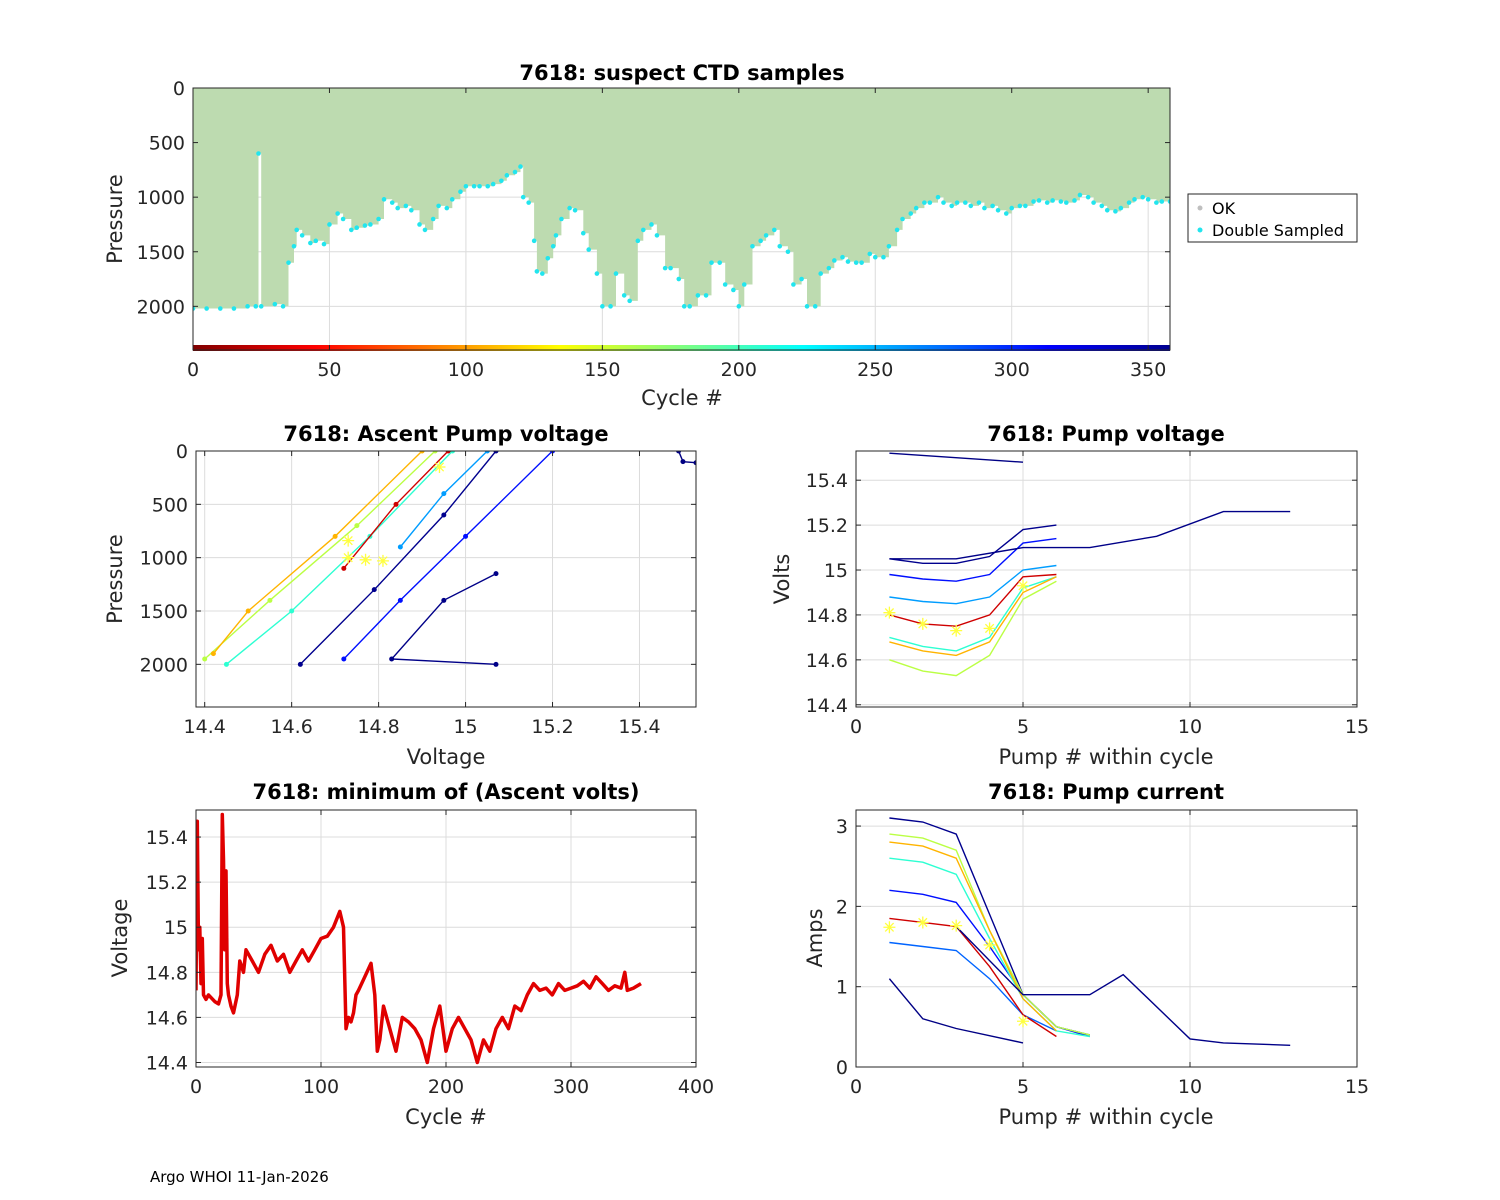 The height and width of the screenshot is (1200, 1500). I want to click on pump-voltage-ylabel: Volts, so click(782, 579).